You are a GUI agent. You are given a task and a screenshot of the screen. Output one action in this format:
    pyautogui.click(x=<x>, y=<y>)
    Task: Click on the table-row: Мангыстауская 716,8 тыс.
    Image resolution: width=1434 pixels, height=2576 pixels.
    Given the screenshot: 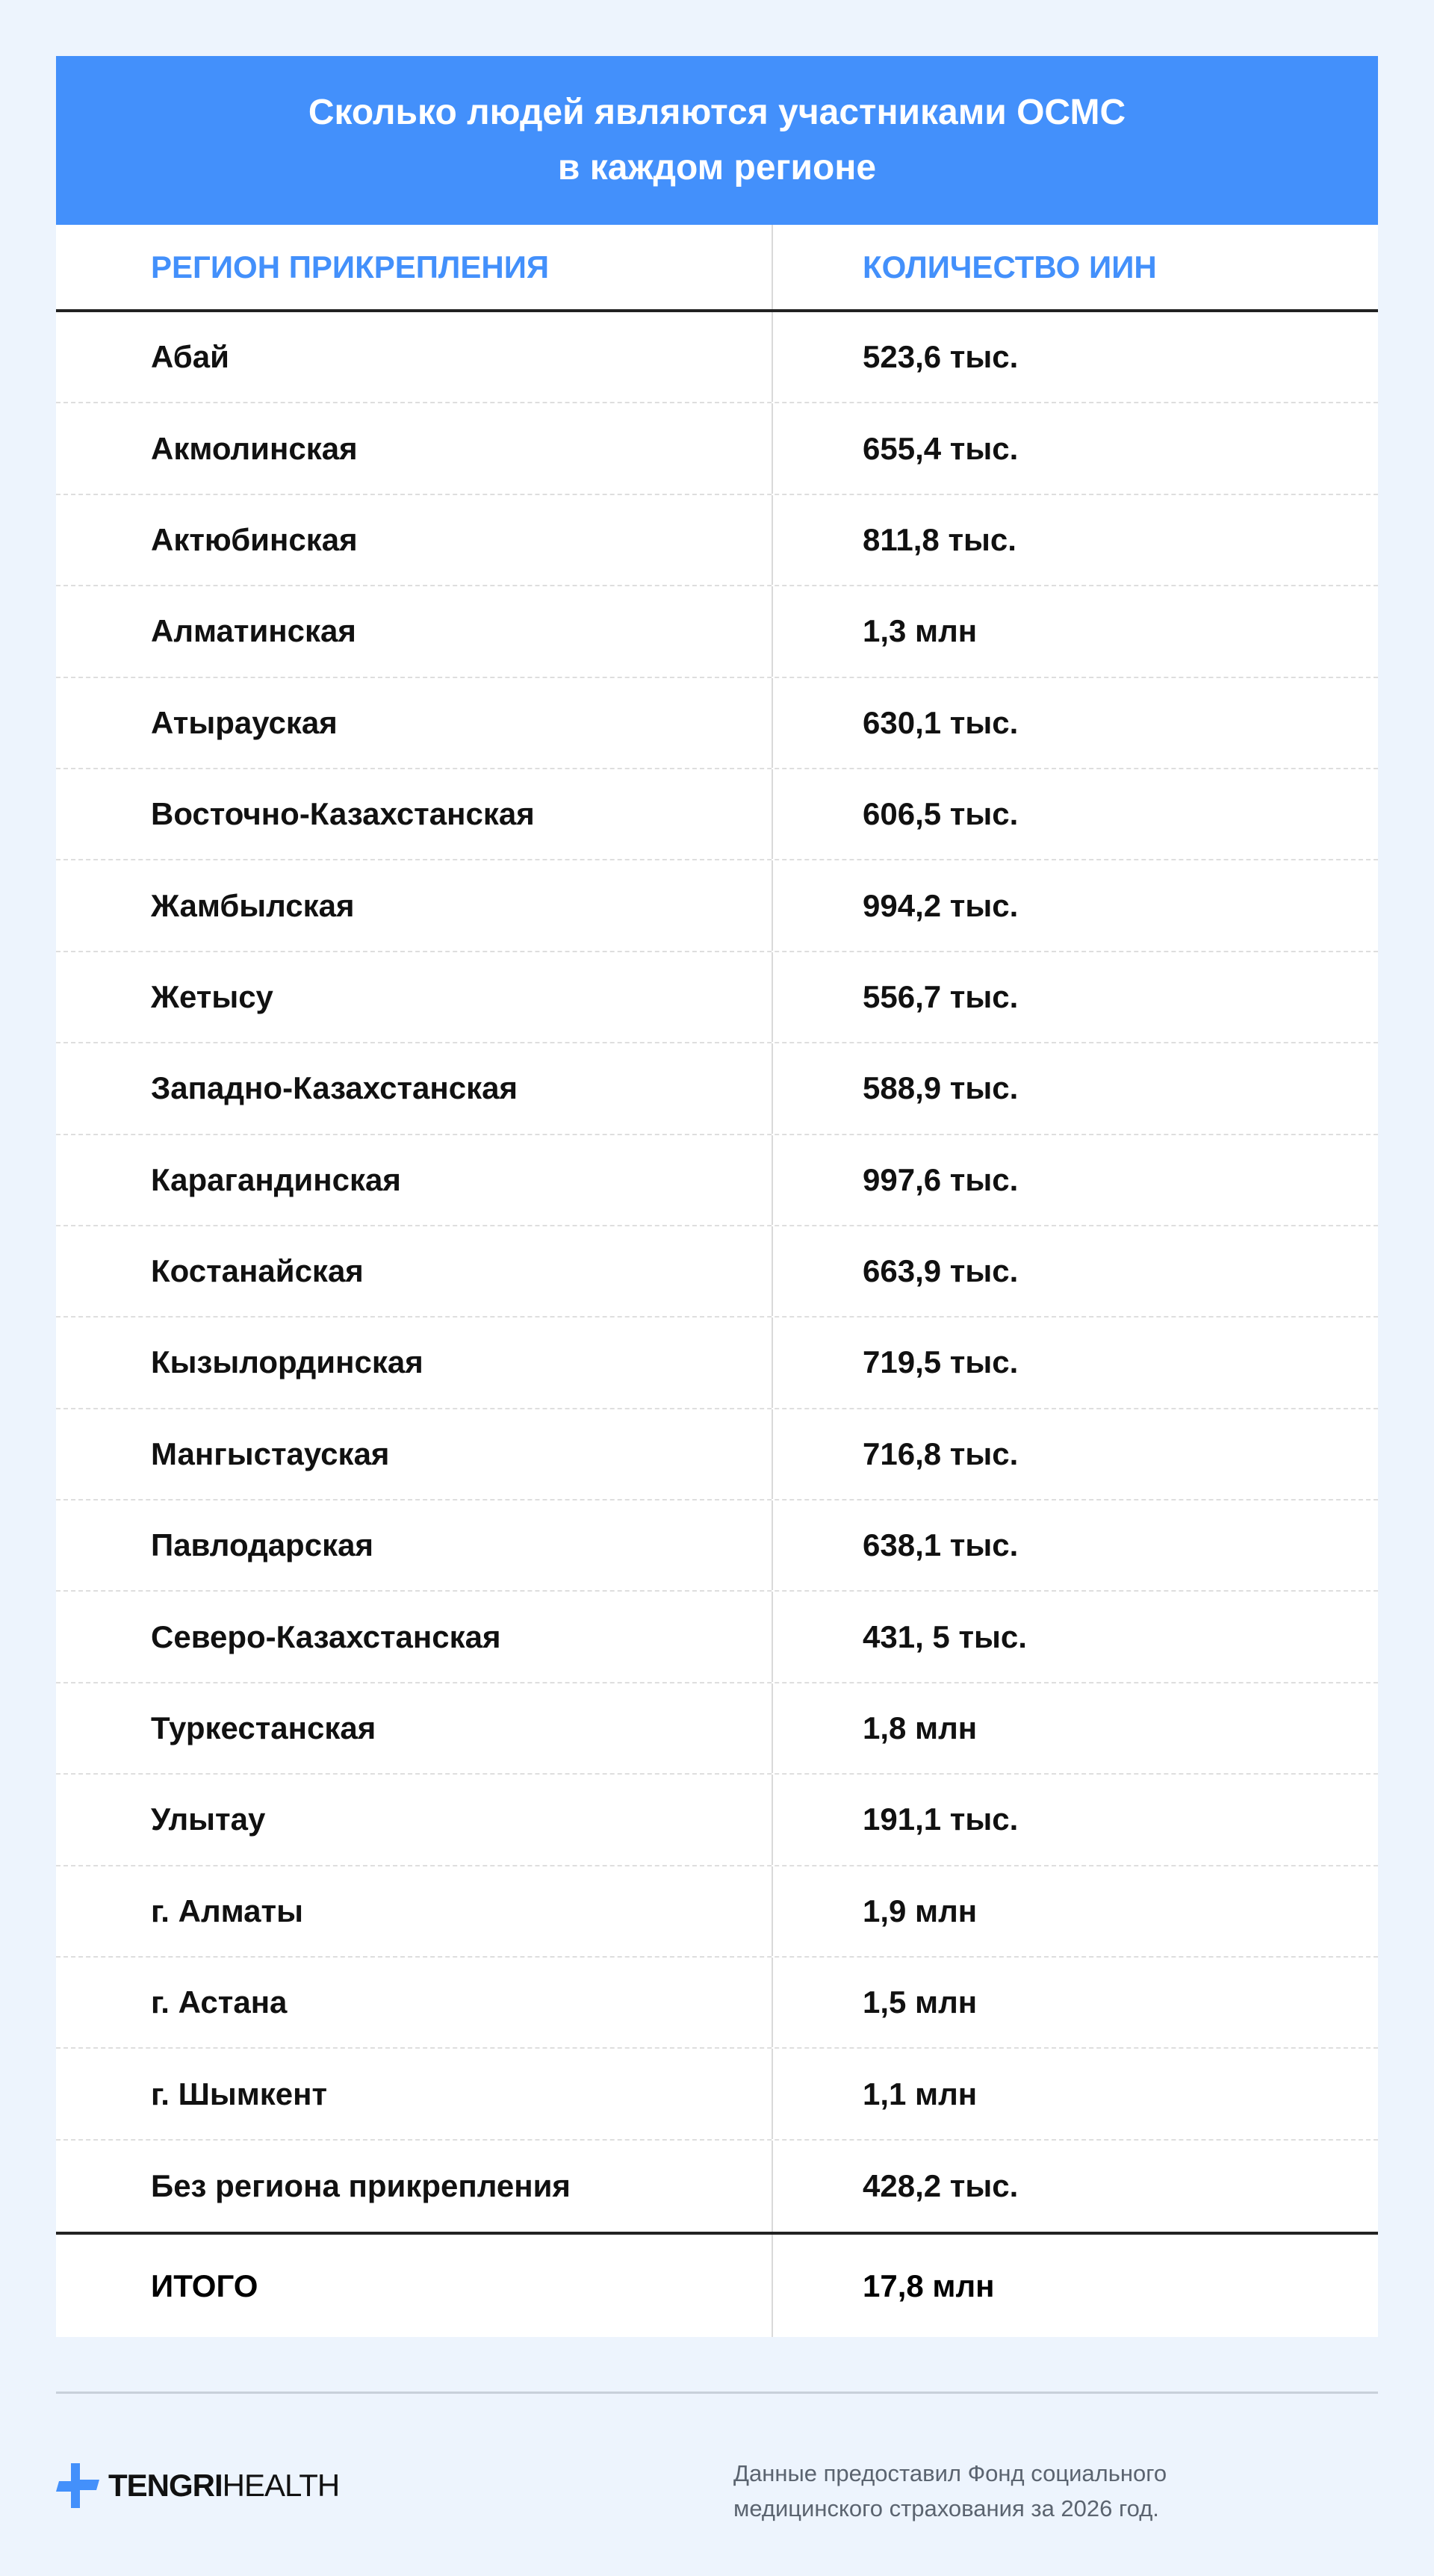 What is the action you would take?
    pyautogui.click(x=717, y=1455)
    